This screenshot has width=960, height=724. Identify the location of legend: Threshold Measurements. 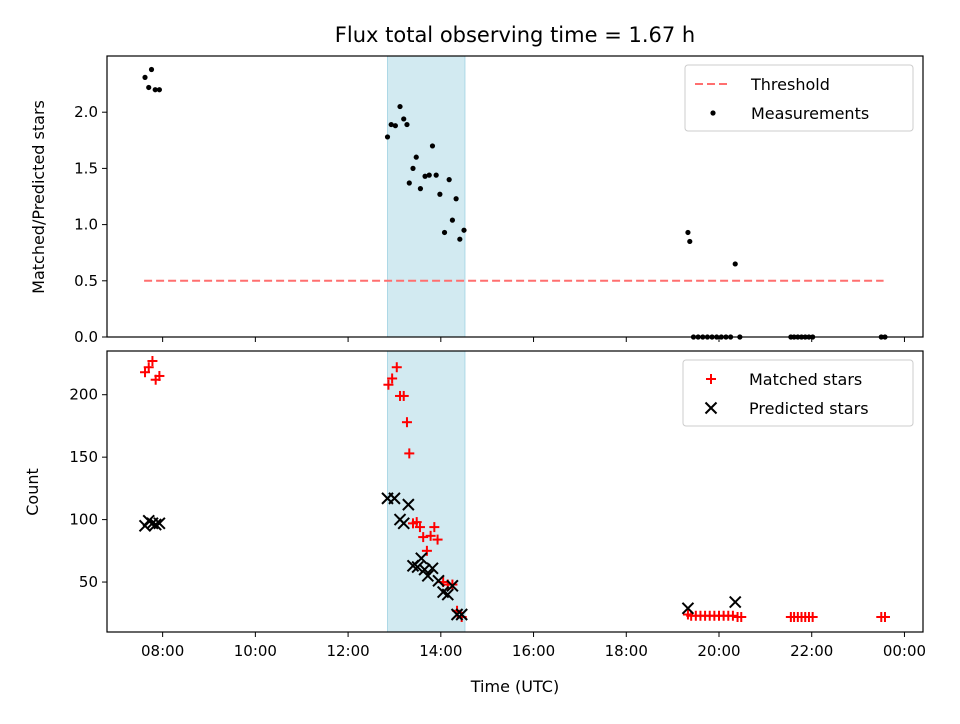
(799, 98).